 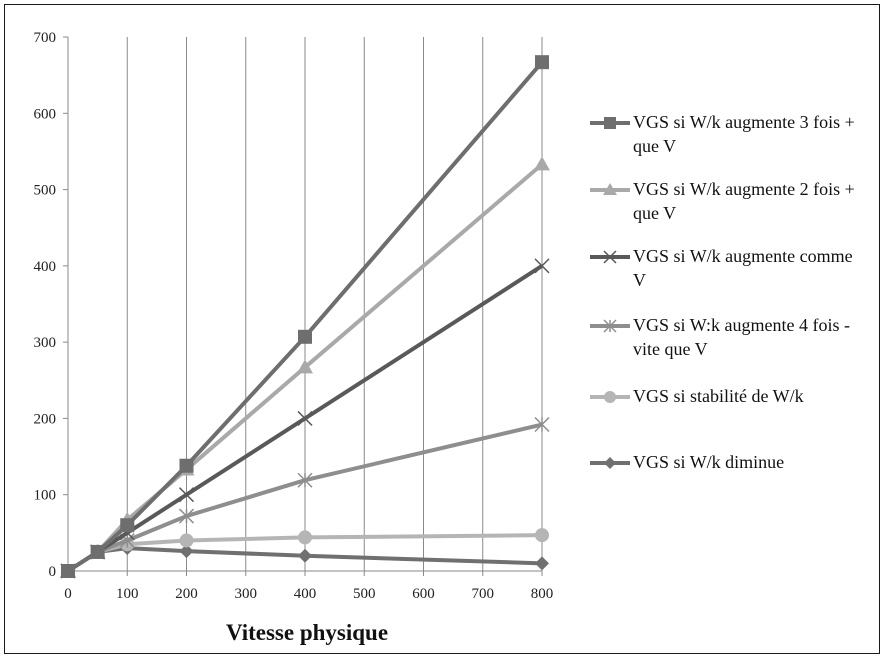 I want to click on x-tick-label: 400, so click(x=305, y=594).